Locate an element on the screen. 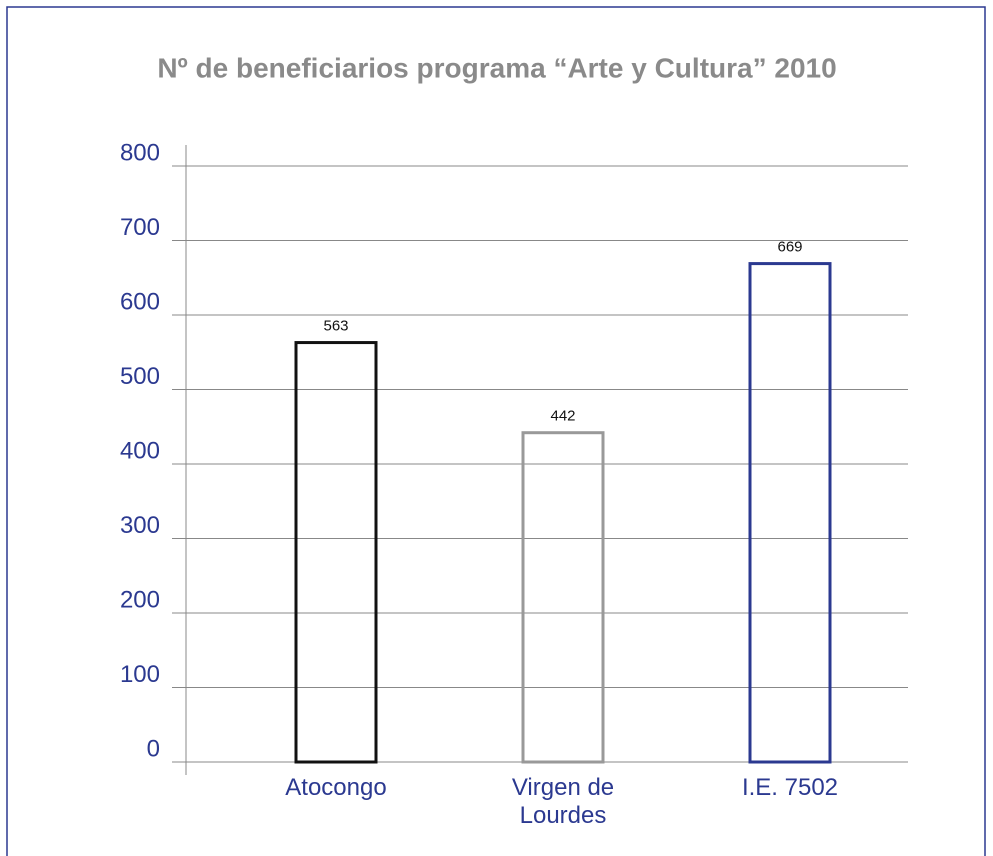 This screenshot has height=856, width=993. value-label: 442 is located at coordinates (562, 416).